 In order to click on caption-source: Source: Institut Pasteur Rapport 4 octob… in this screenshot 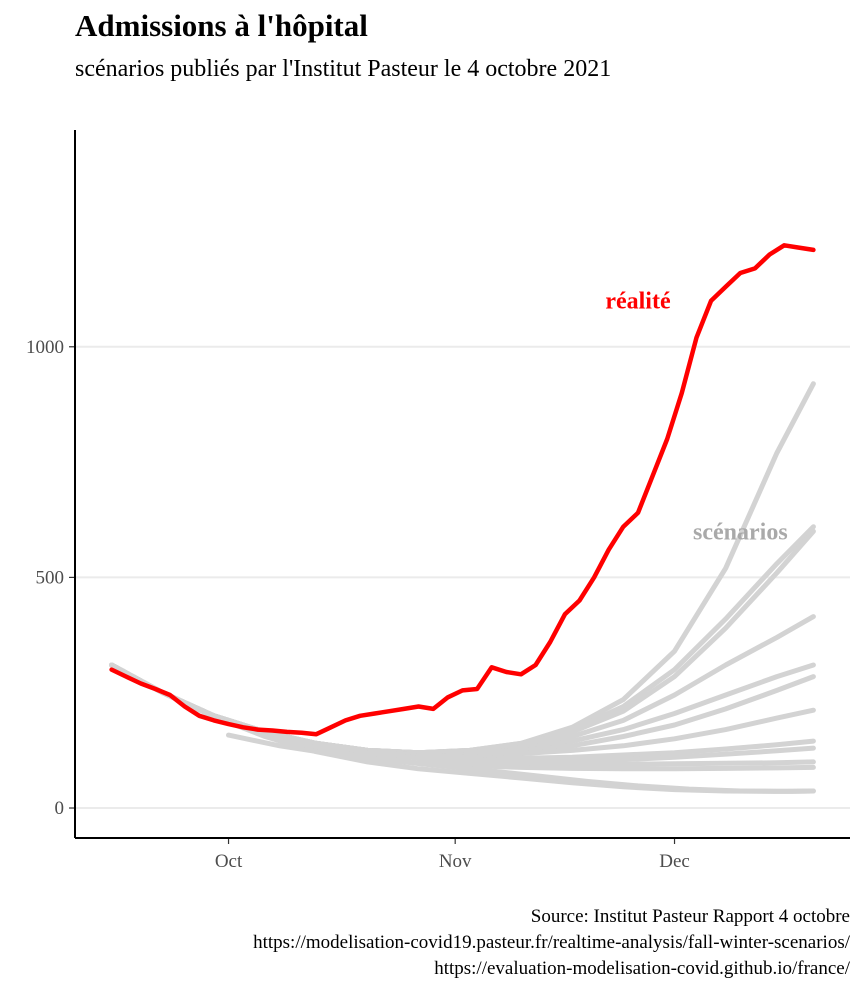, I will do `click(690, 916)`.